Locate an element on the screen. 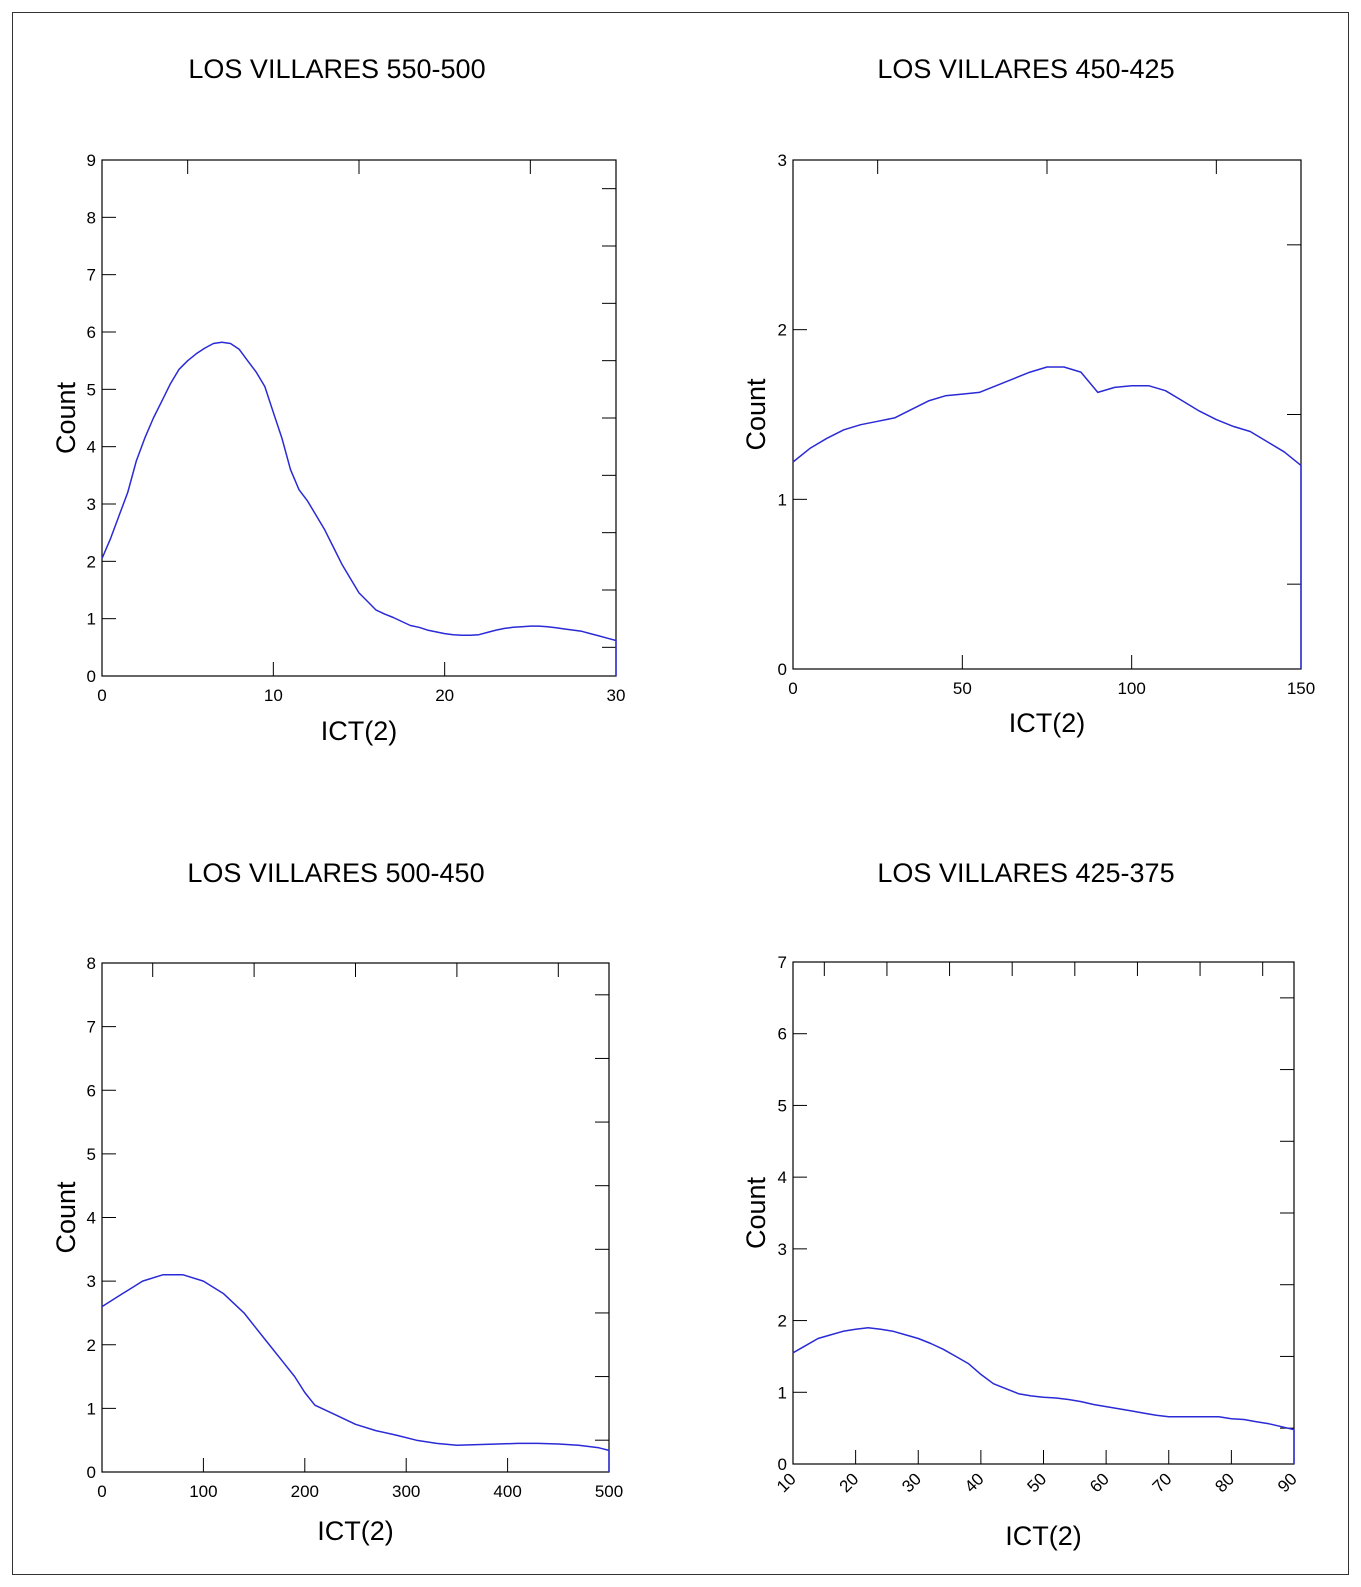 The width and height of the screenshot is (1361, 1587). x-tick-label: 300 is located at coordinates (406, 1491).